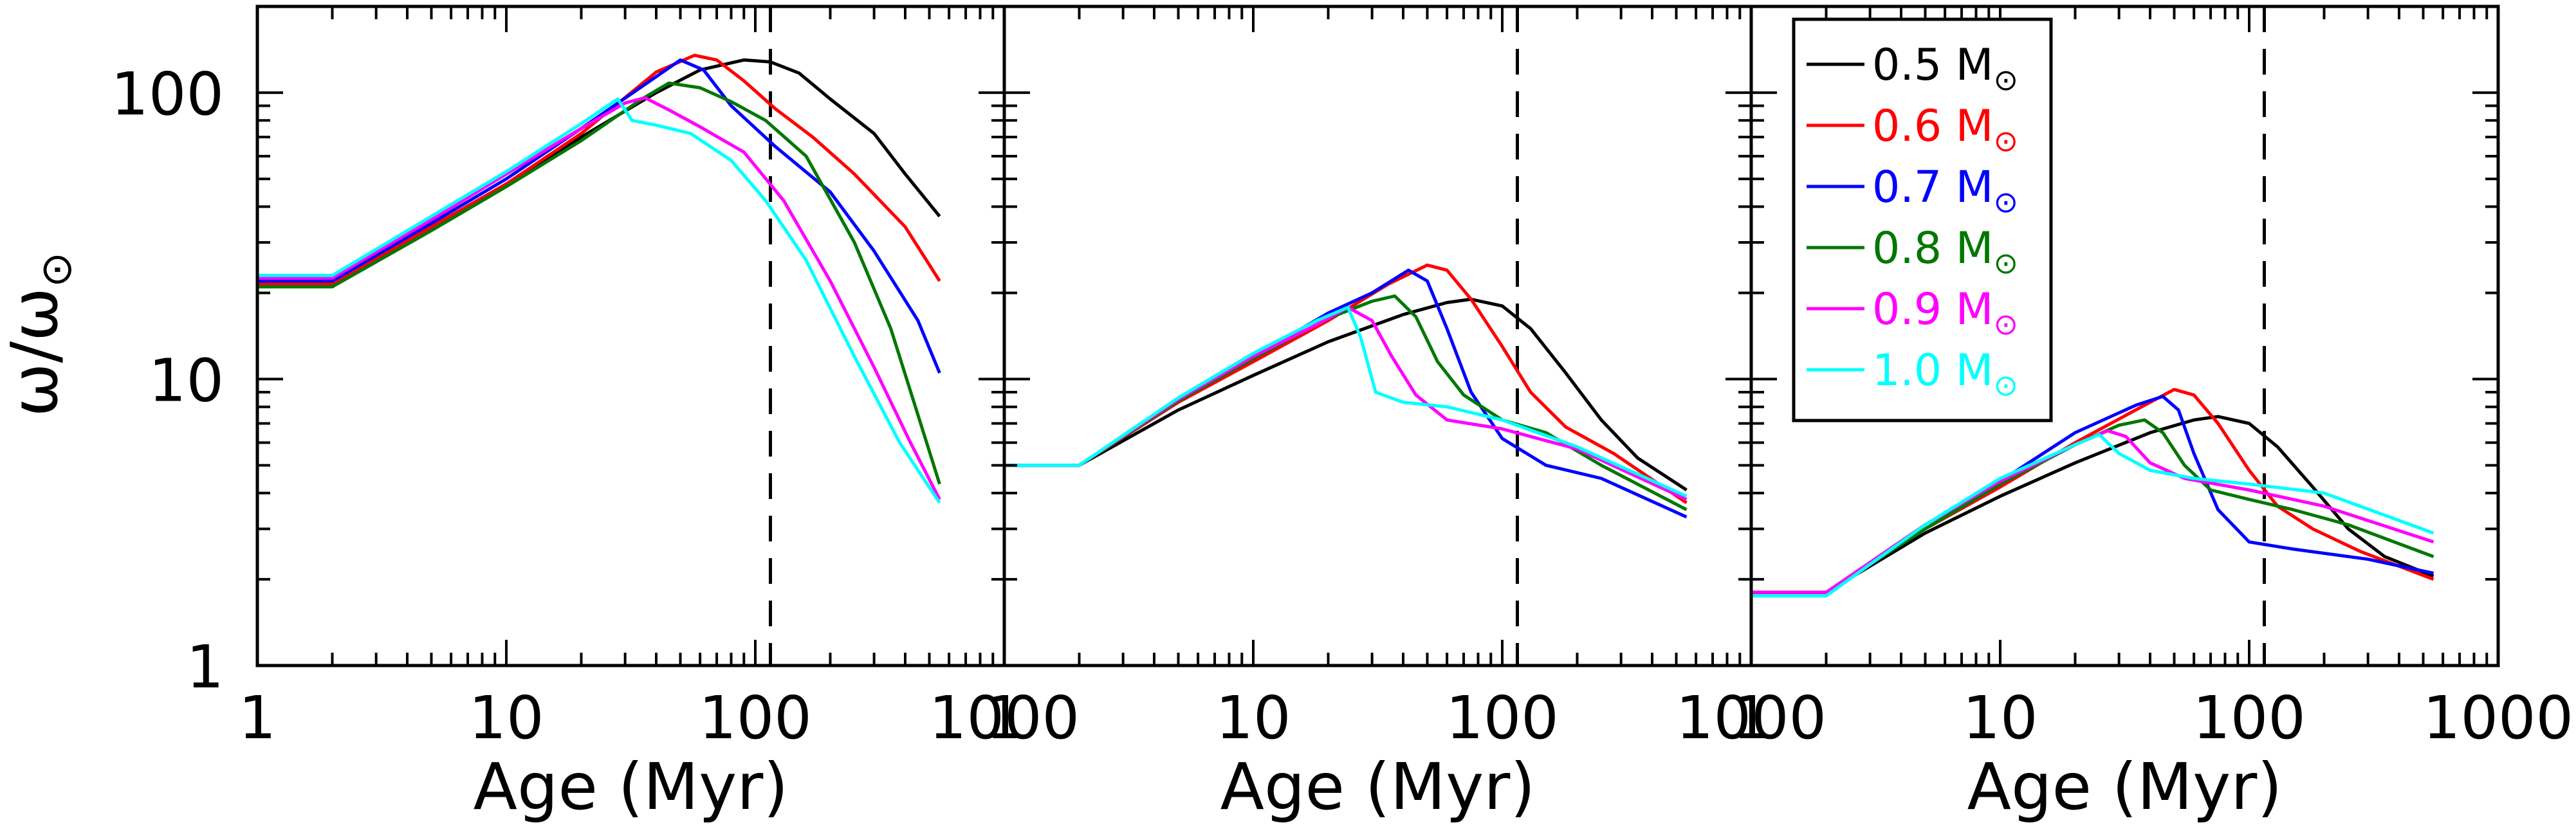 The image size is (2576, 834). What do you see at coordinates (1932, 65) in the screenshot?
I see `legend-label-value: 0.5 M` at bounding box center [1932, 65].